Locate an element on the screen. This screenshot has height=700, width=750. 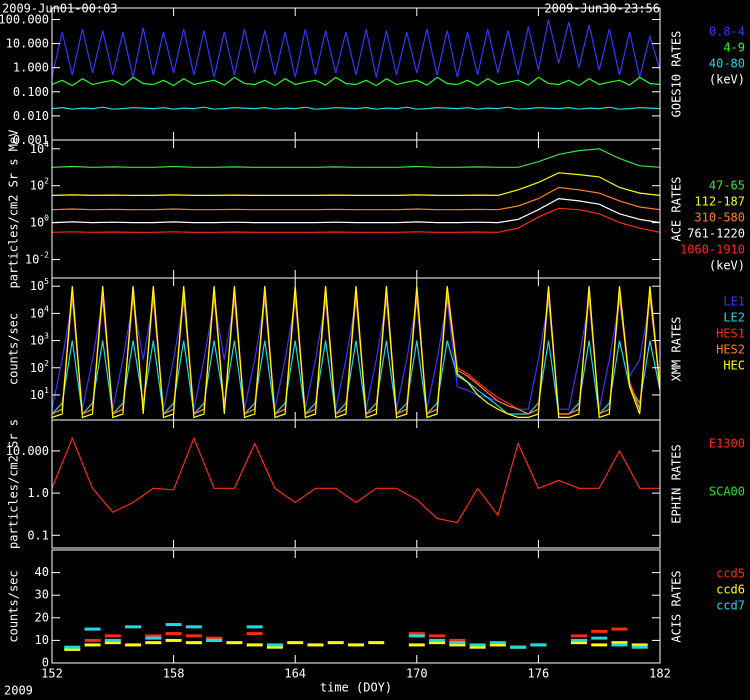
y-axis-label: particles/cm2 Sr s MeV is located at coordinates (14, 209).